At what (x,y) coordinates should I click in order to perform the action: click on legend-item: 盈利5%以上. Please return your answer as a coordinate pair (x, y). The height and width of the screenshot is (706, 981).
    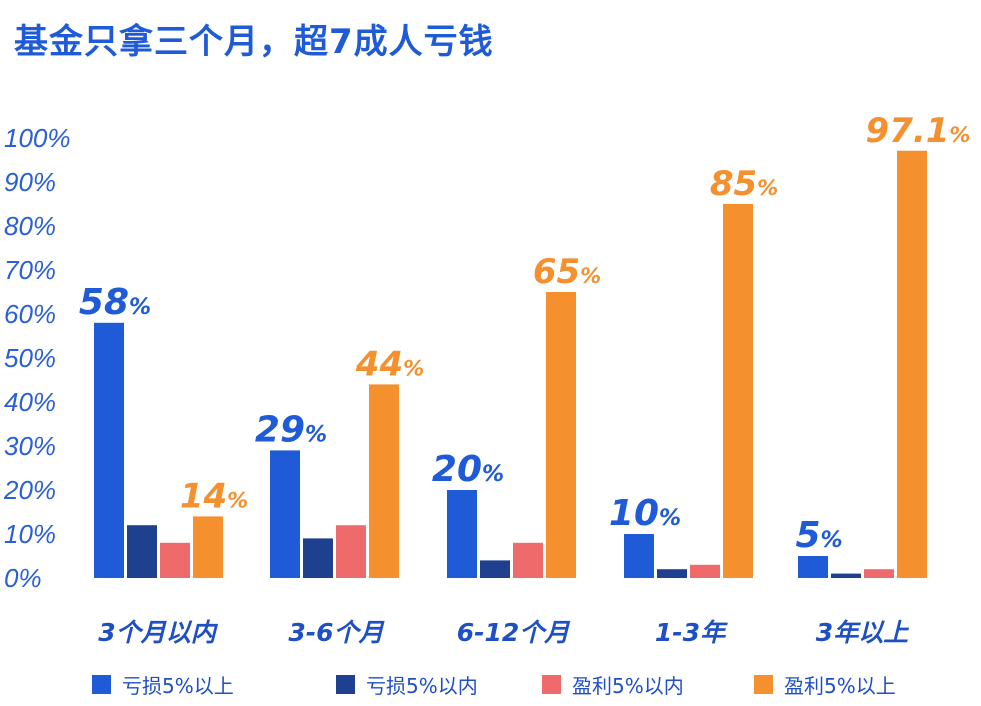
    Looking at the image, I should click on (825, 686).